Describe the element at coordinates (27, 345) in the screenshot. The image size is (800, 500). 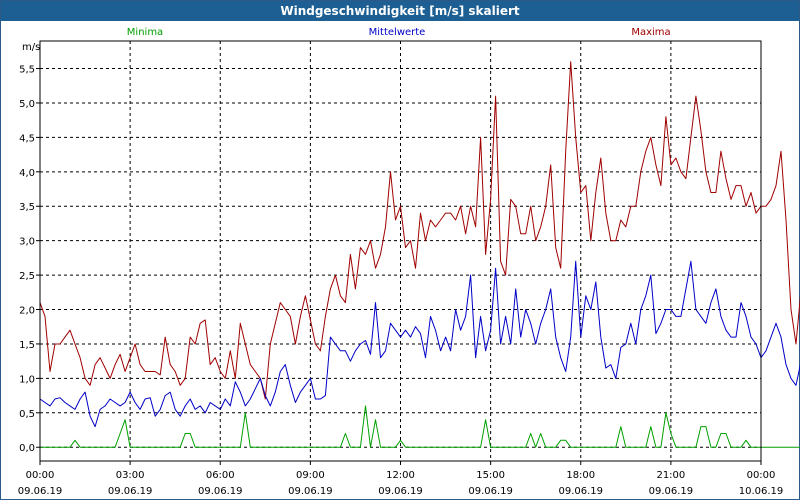
I see `y-tick-label: 1,5` at that location.